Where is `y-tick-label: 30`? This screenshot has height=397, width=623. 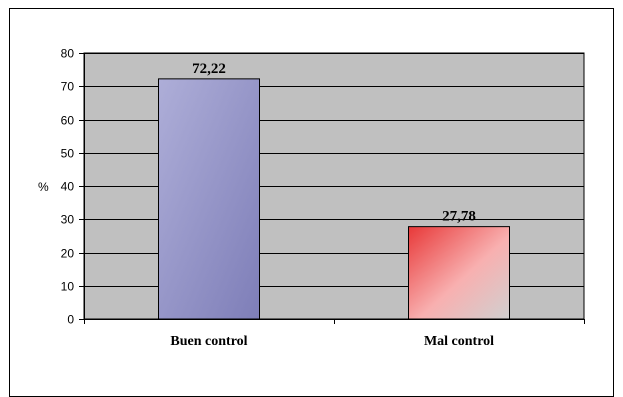 y-tick-label: 30 is located at coordinates (68, 220).